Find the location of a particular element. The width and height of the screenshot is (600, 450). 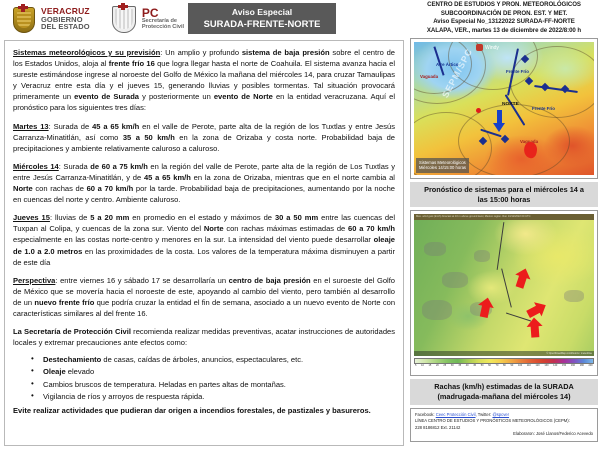

scale-tick: 110 is located at coordinates (528, 366).